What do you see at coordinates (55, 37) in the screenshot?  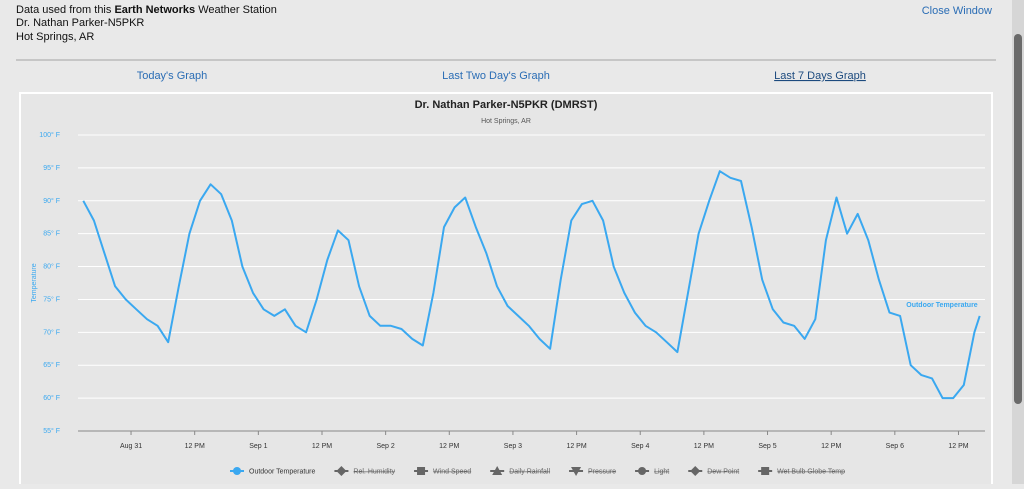 I see `station-location: Hot Springs, AR` at bounding box center [55, 37].